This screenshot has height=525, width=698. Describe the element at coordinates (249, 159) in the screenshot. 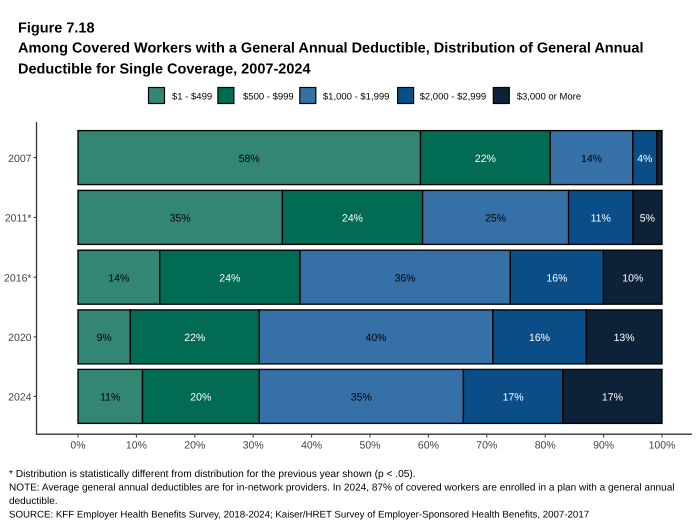

I see `svg-text: 58%` at that location.